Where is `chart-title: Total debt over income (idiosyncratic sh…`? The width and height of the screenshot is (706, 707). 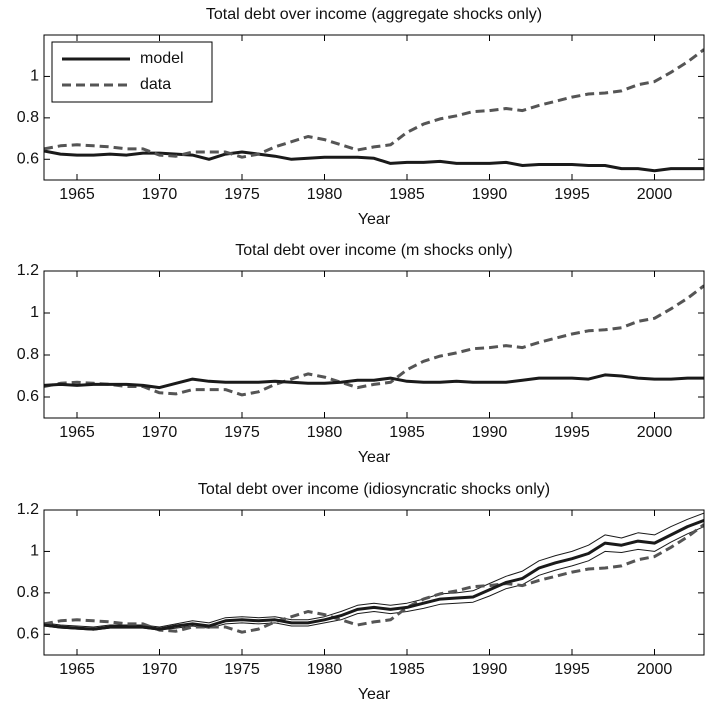 chart-title: Total debt over income (idiosyncratic sh… is located at coordinates (374, 489).